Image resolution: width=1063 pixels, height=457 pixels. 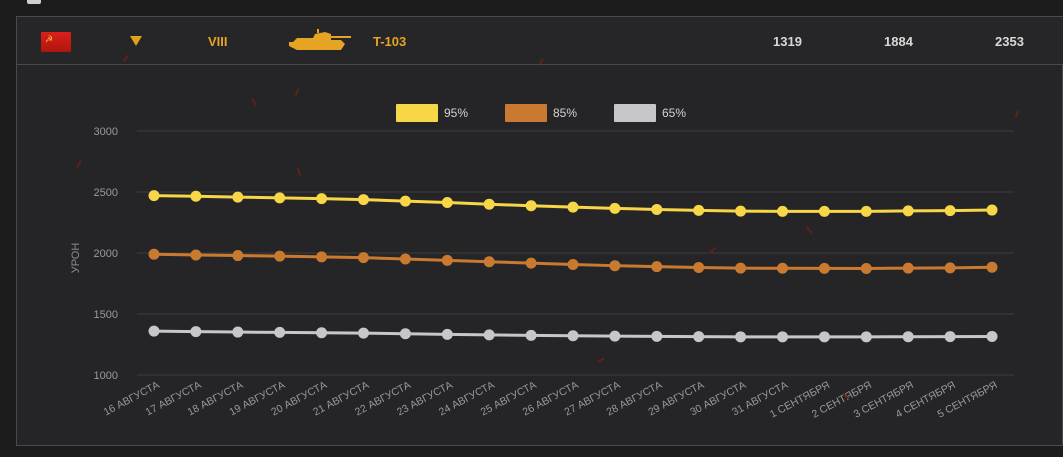 What do you see at coordinates (56, 42) in the screenshot?
I see `ussr-flag-icon: ☭` at bounding box center [56, 42].